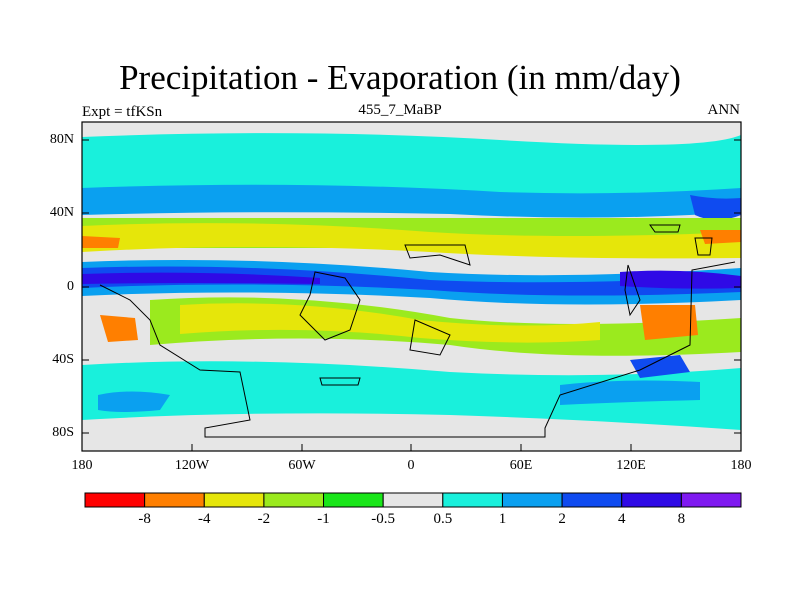  I want to click on y-tick-label: 80N, so click(61, 139).